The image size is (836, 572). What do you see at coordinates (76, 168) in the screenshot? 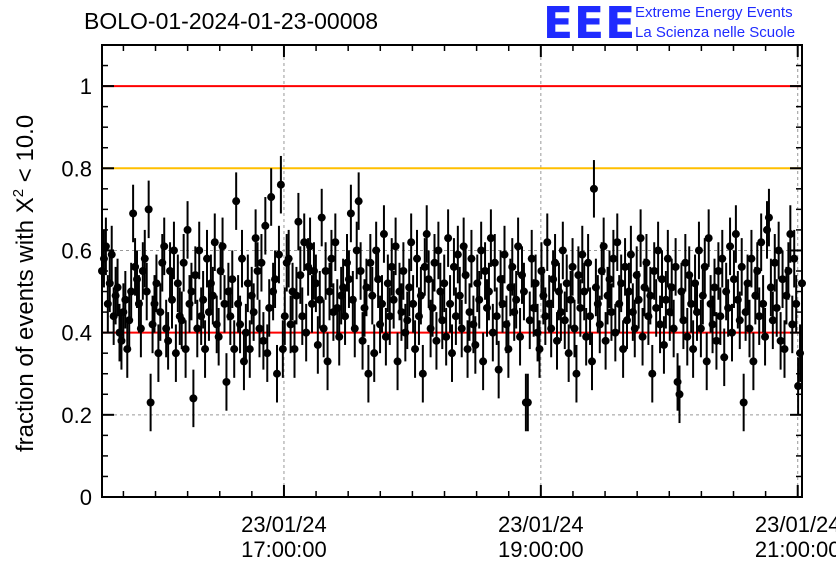
I see `y-tick-label: 0.8` at bounding box center [76, 168].